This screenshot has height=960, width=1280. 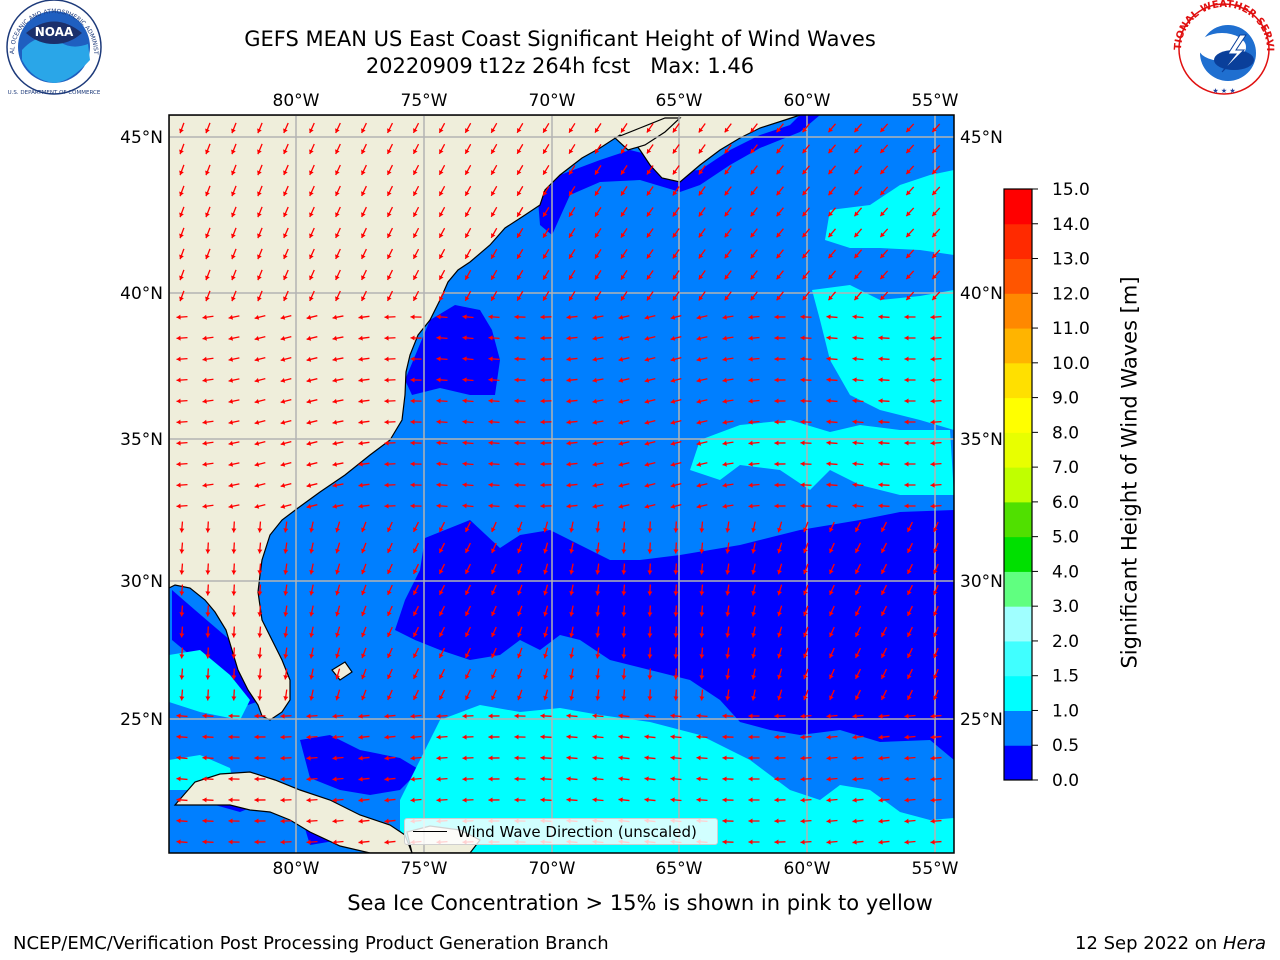 I want to click on colorbar-swatch, so click(x=1018, y=519).